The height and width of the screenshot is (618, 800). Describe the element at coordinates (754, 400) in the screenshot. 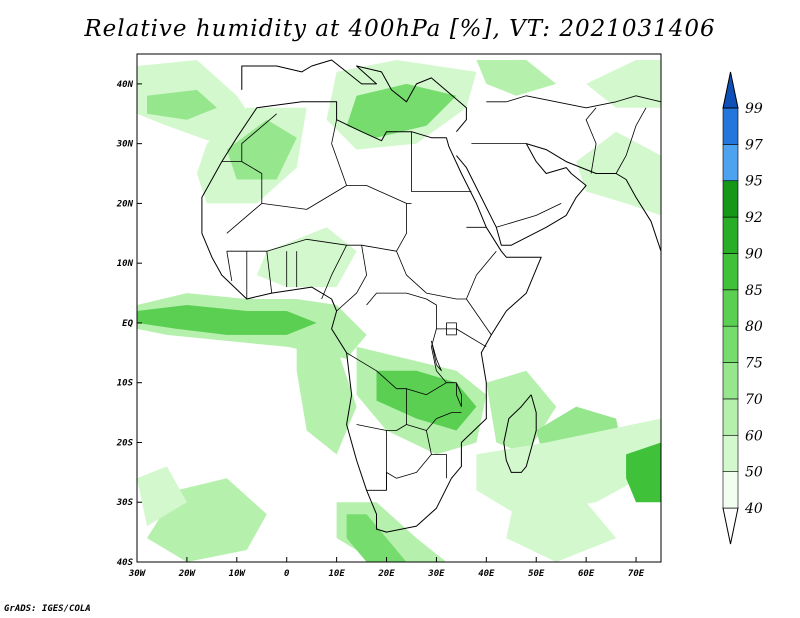

I see `colorbar-label: 70` at that location.